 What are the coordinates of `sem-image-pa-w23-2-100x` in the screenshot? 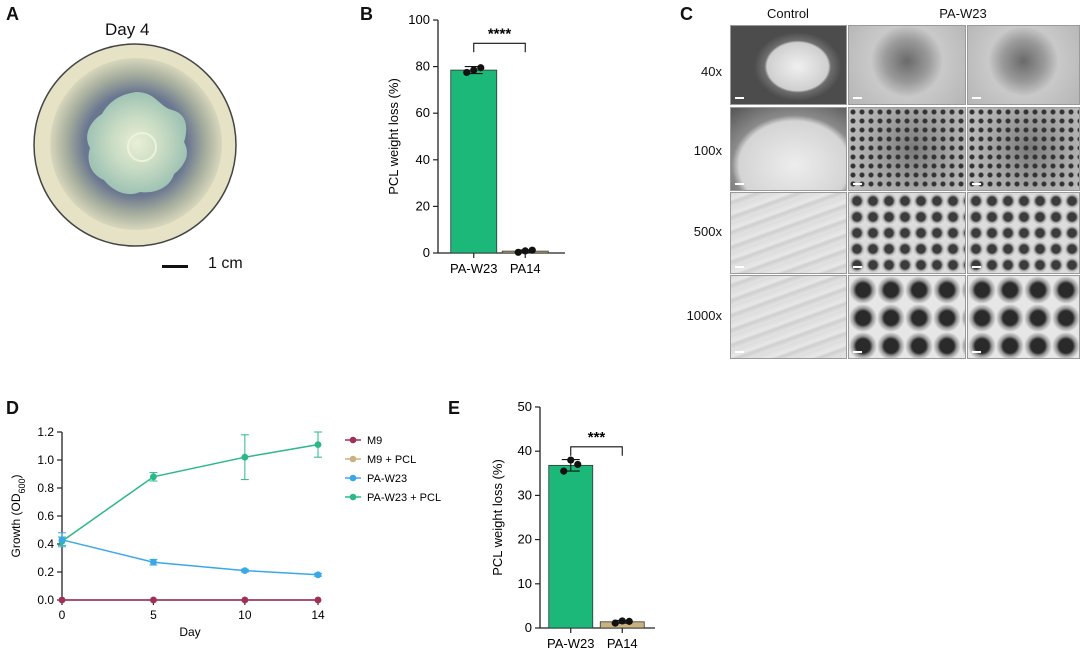 It's located at (1023, 149).